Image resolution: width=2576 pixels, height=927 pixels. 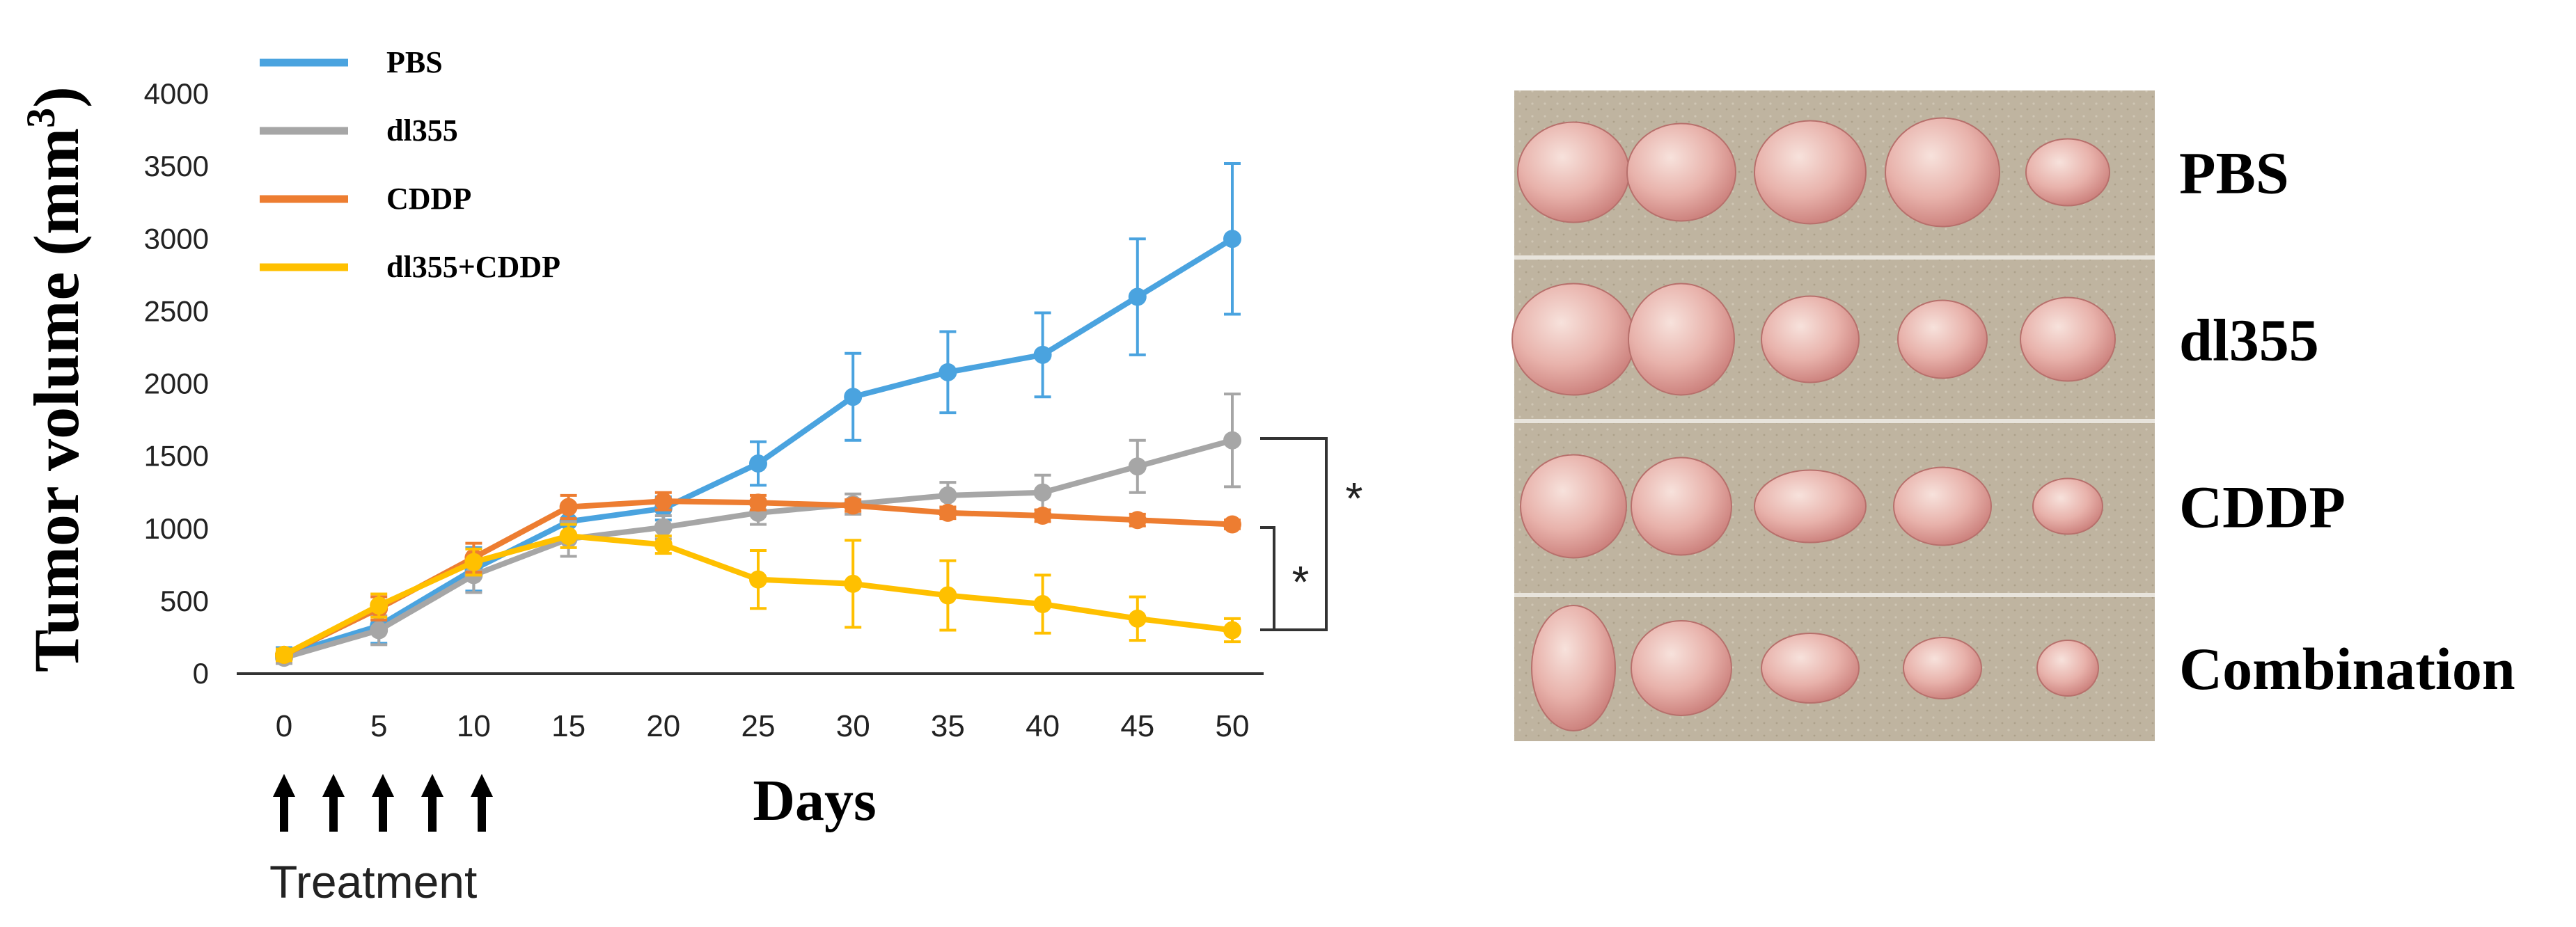 I want to click on photo-row-label: CDDP, so click(x=2262, y=507).